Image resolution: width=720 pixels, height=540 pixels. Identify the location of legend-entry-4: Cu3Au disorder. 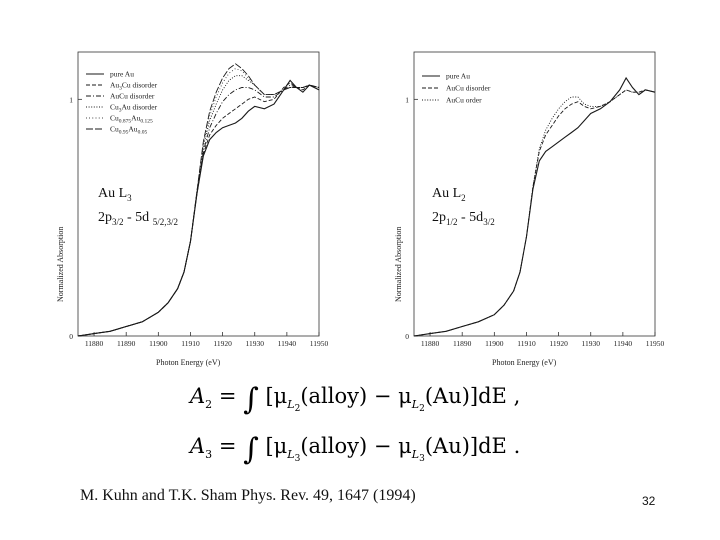
(134, 108).